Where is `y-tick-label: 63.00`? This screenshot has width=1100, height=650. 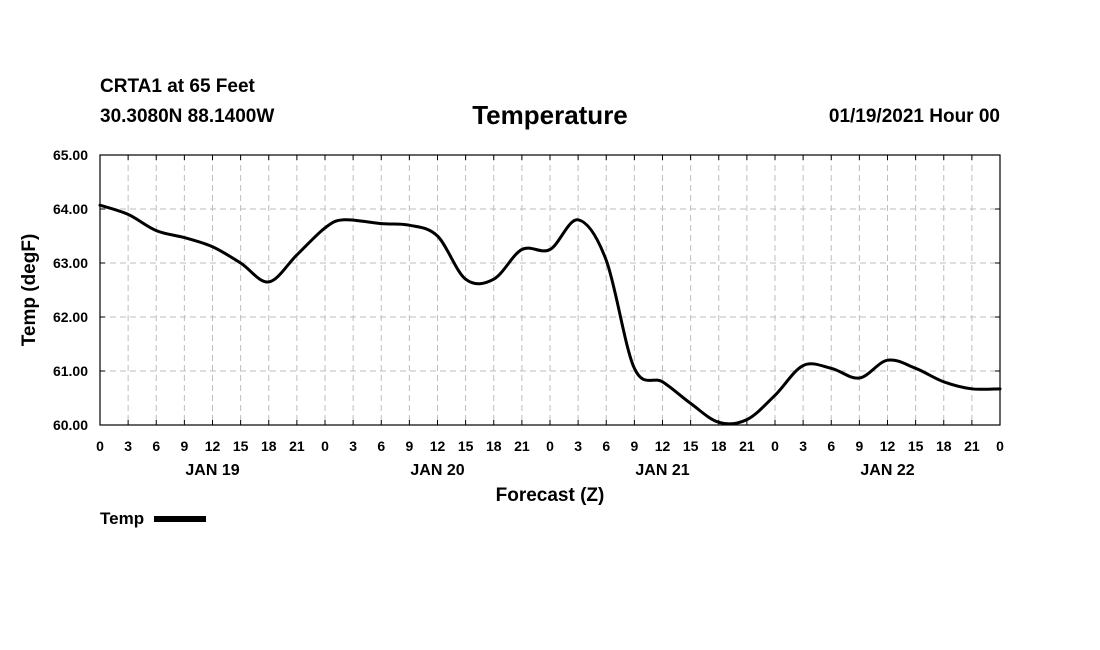 y-tick-label: 63.00 is located at coordinates (70, 263).